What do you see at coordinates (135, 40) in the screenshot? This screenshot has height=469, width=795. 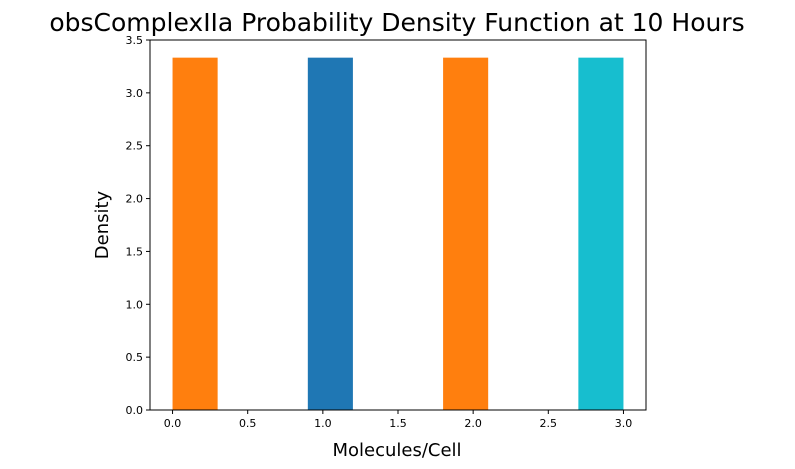 I see `y-tick-label: 3.5` at bounding box center [135, 40].